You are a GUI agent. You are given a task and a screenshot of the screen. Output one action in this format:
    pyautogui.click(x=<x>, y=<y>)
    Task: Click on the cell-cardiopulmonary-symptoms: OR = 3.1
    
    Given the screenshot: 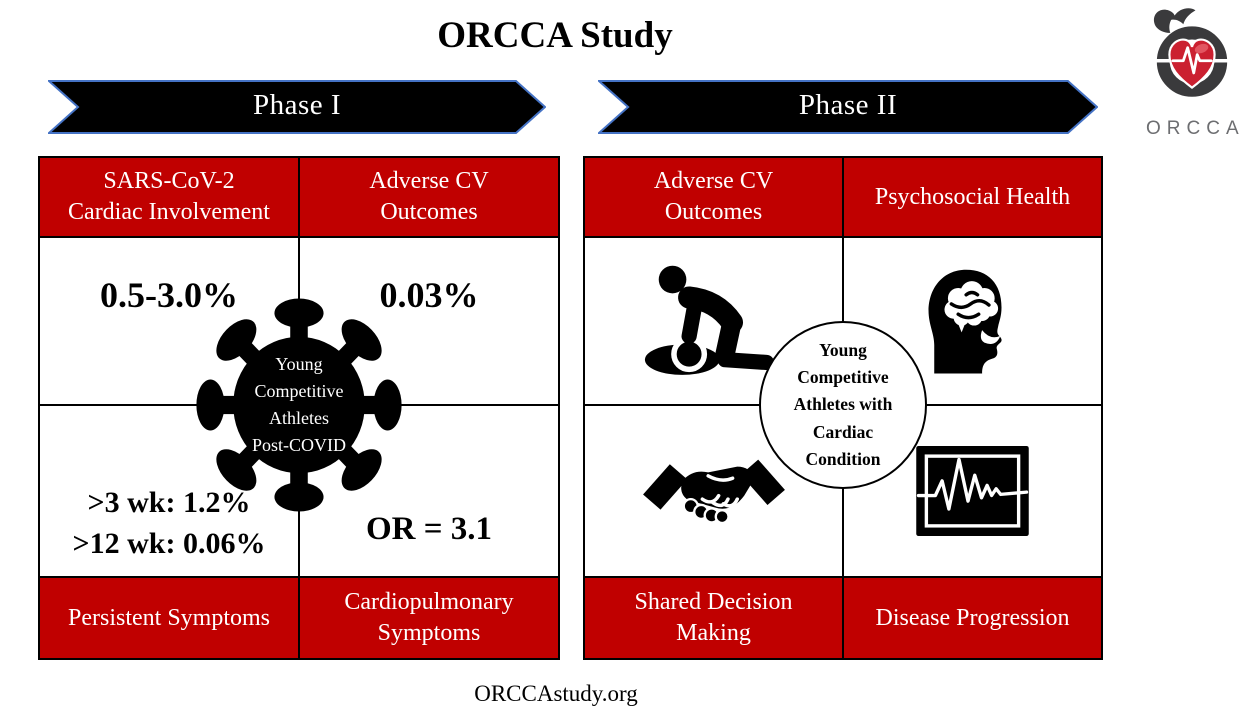 What is the action you would take?
    pyautogui.click(x=429, y=491)
    